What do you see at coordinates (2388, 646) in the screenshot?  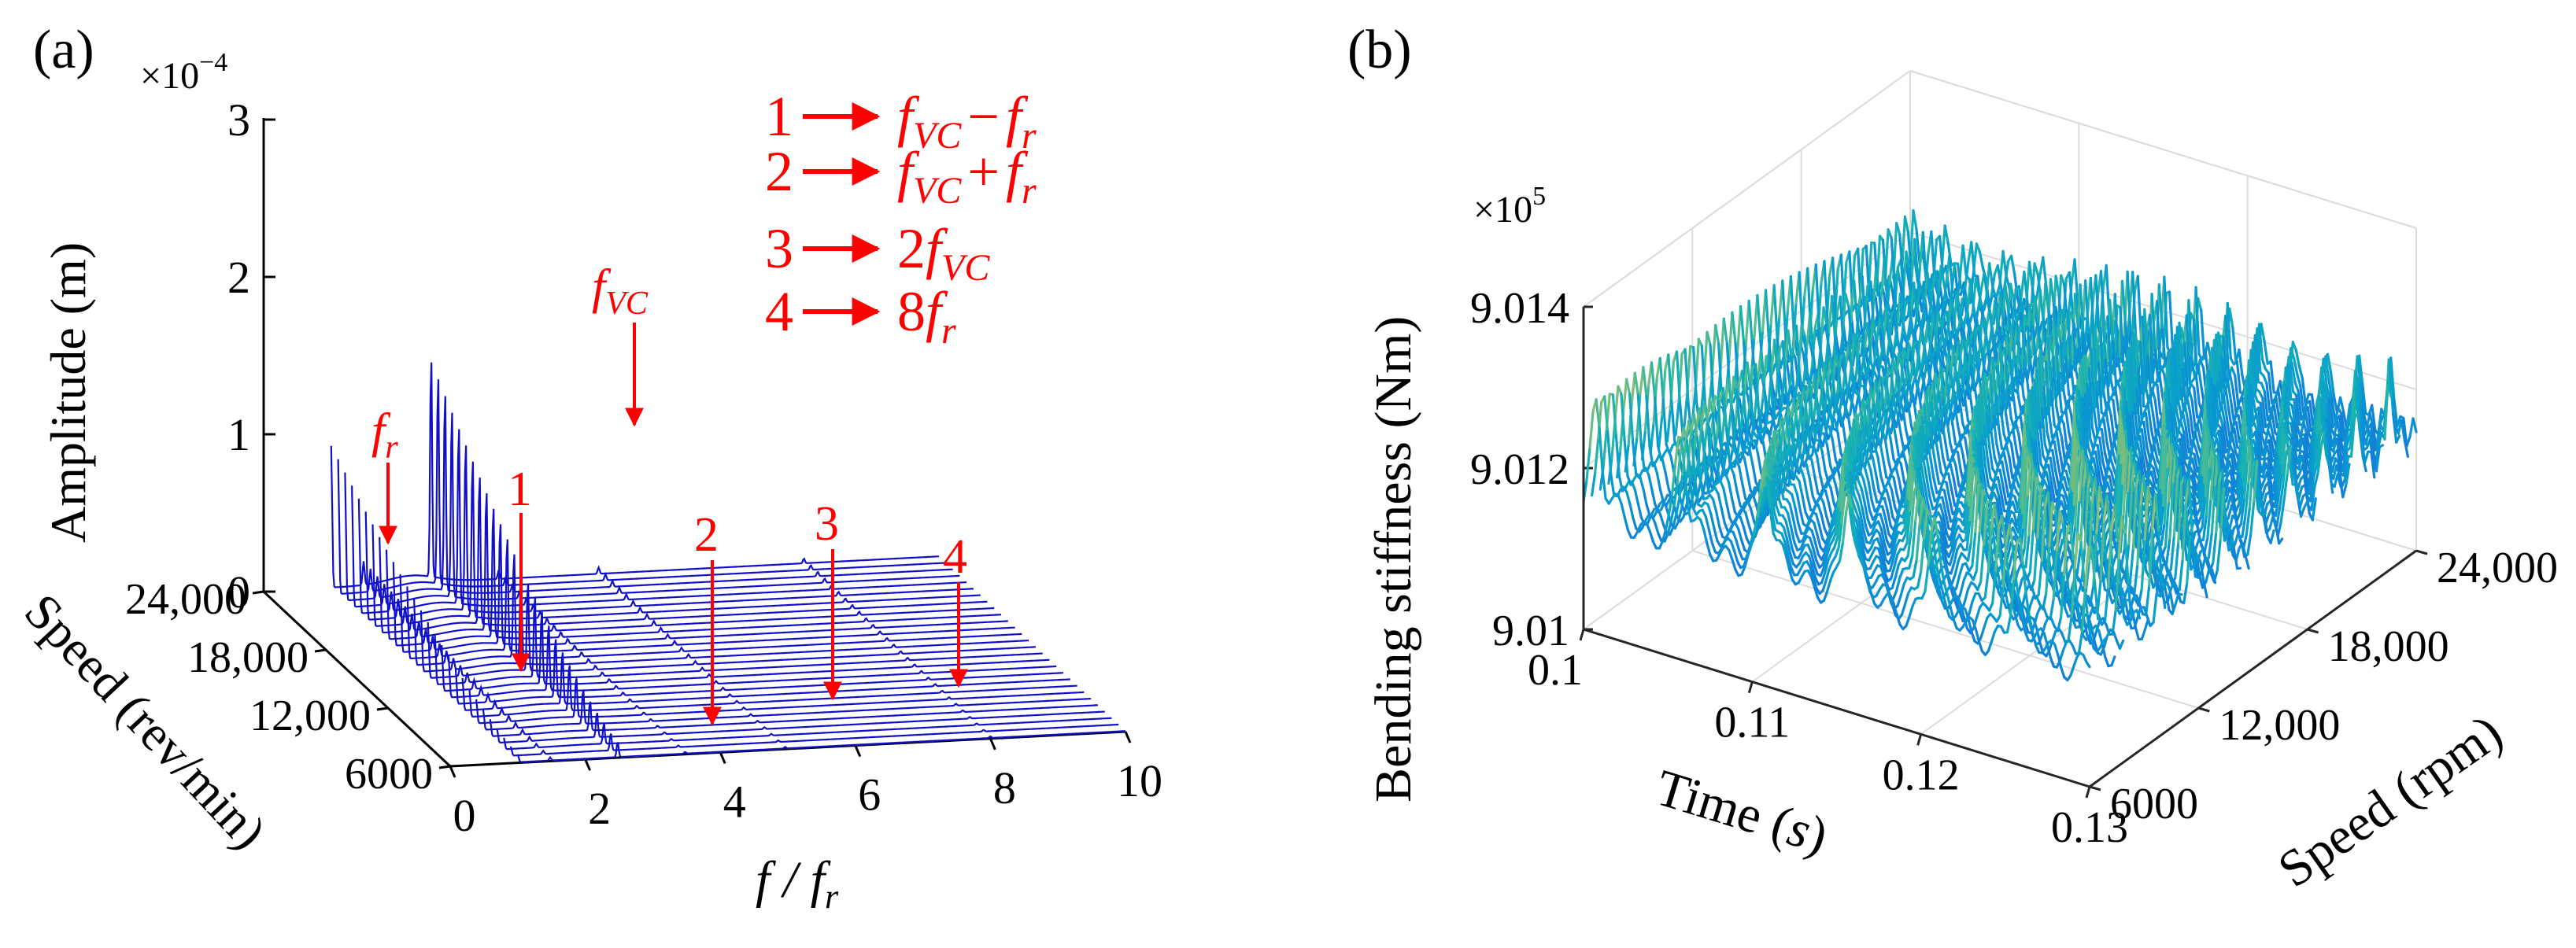 I see `b-speed-tick-label: 18,000` at bounding box center [2388, 646].